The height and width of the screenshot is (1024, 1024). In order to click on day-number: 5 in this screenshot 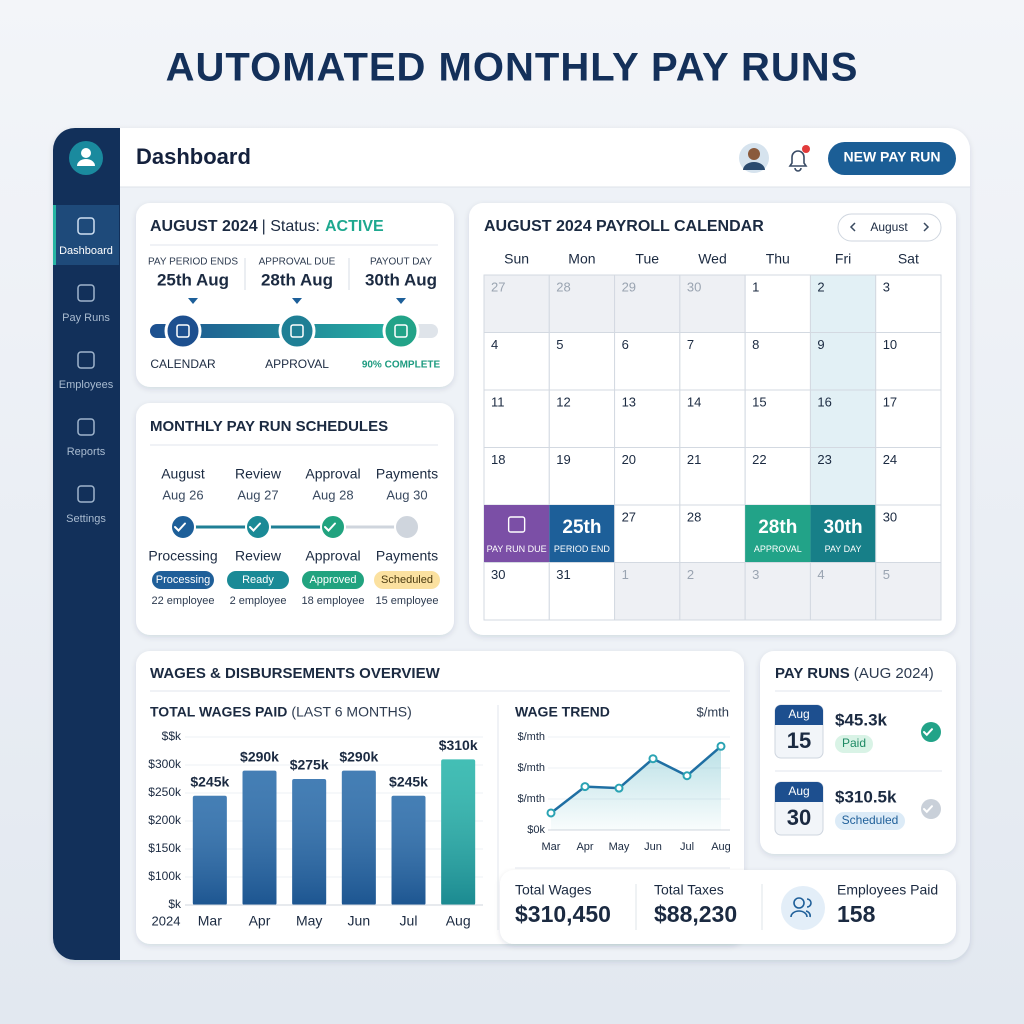, I will do `click(886, 574)`.